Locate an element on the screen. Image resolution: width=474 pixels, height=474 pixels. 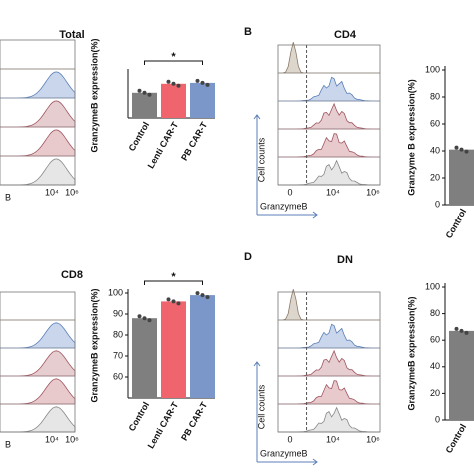
y-tick-label: 70 is located at coordinates (118, 355).